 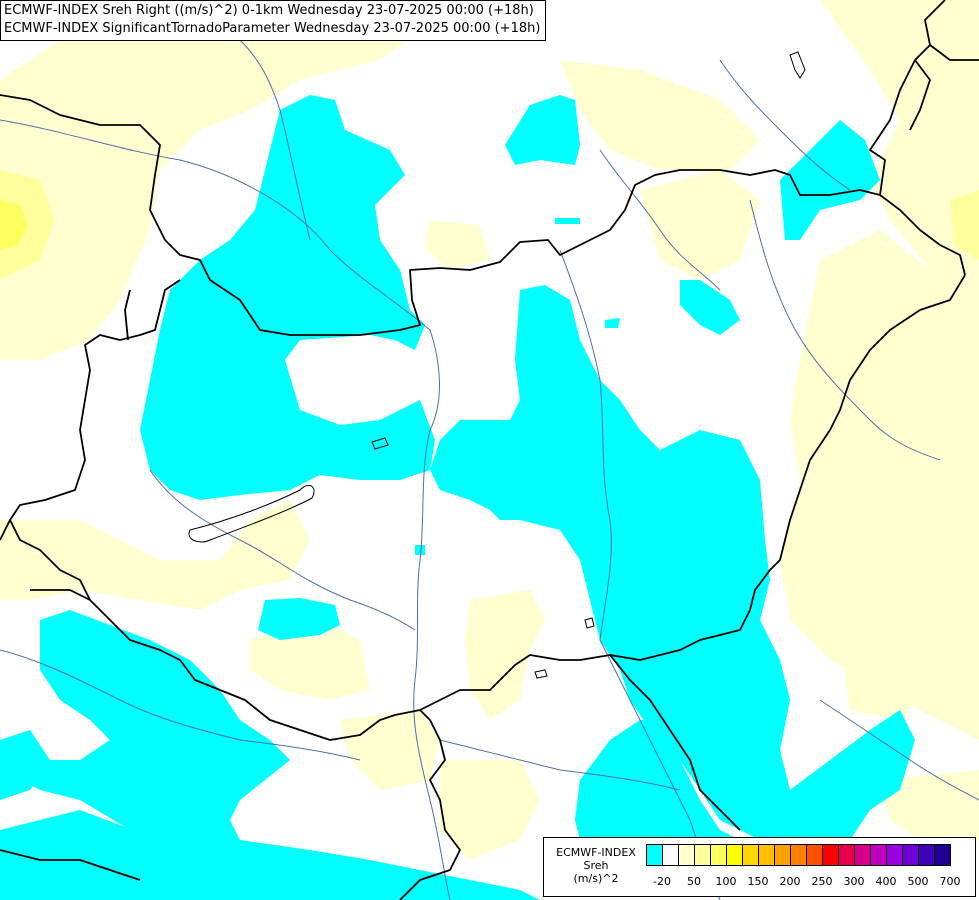 What do you see at coordinates (726, 881) in the screenshot?
I see `legend-tick-label: 100` at bounding box center [726, 881].